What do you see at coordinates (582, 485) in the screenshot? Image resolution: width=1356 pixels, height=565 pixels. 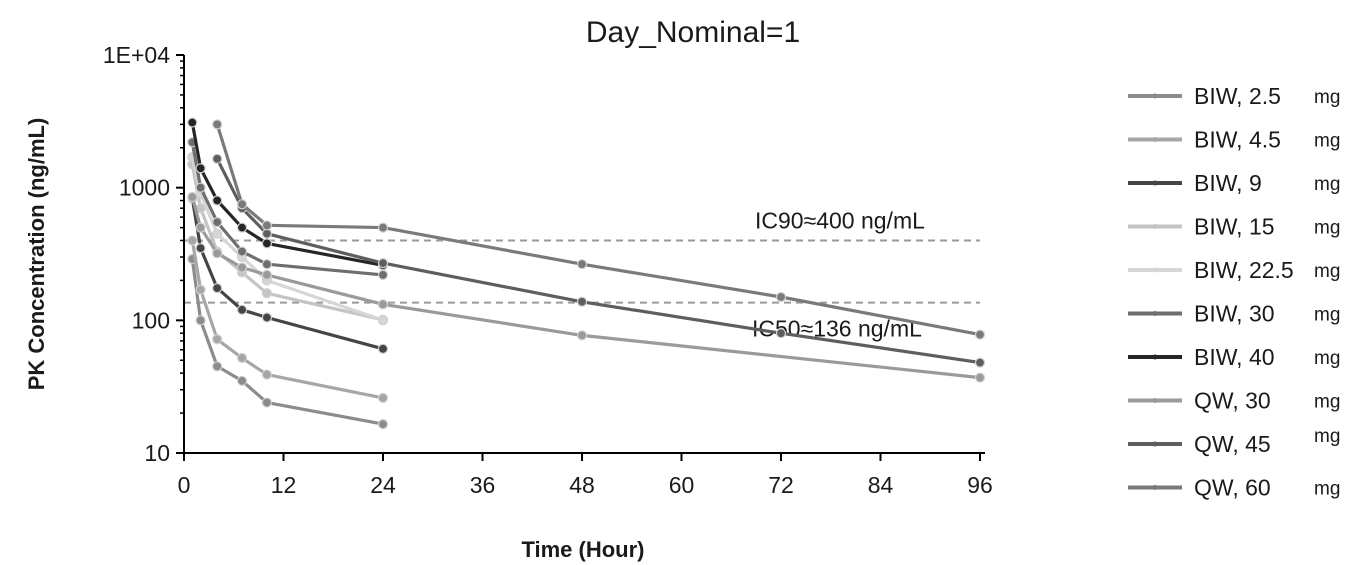 I see `x-tick-label: 48` at bounding box center [582, 485].